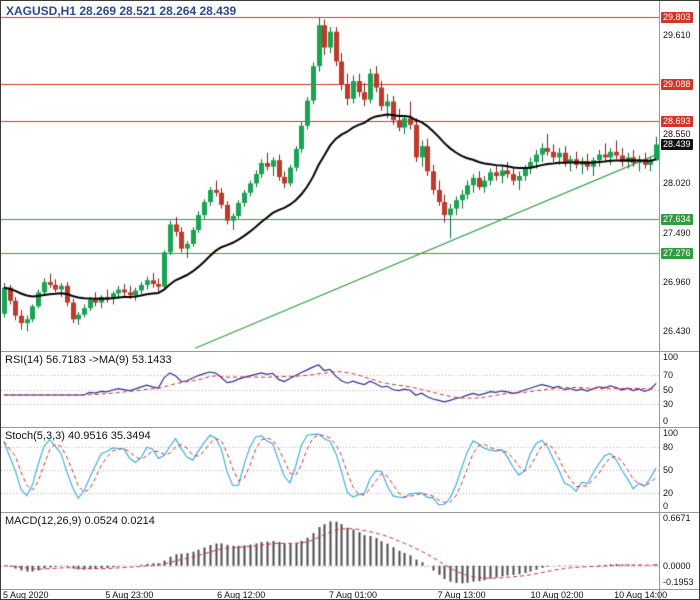  I want to click on stochastic-tick-label: 80, so click(668, 446).